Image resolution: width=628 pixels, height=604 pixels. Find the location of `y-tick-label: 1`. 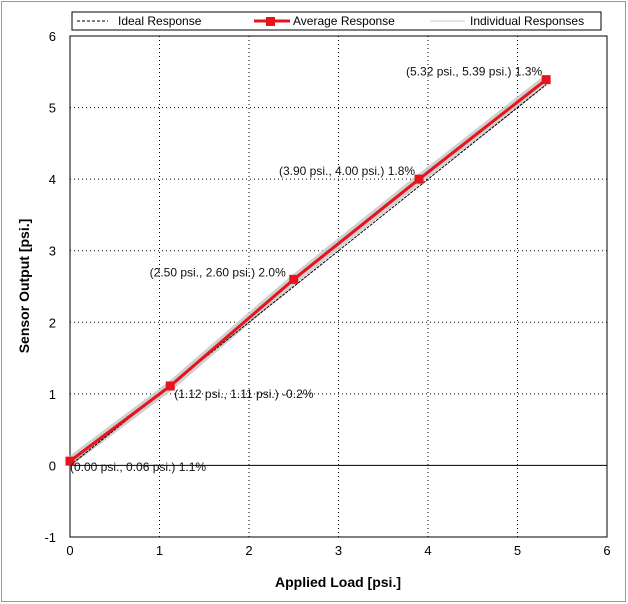

y-tick-label: 1 is located at coordinates (52, 394).